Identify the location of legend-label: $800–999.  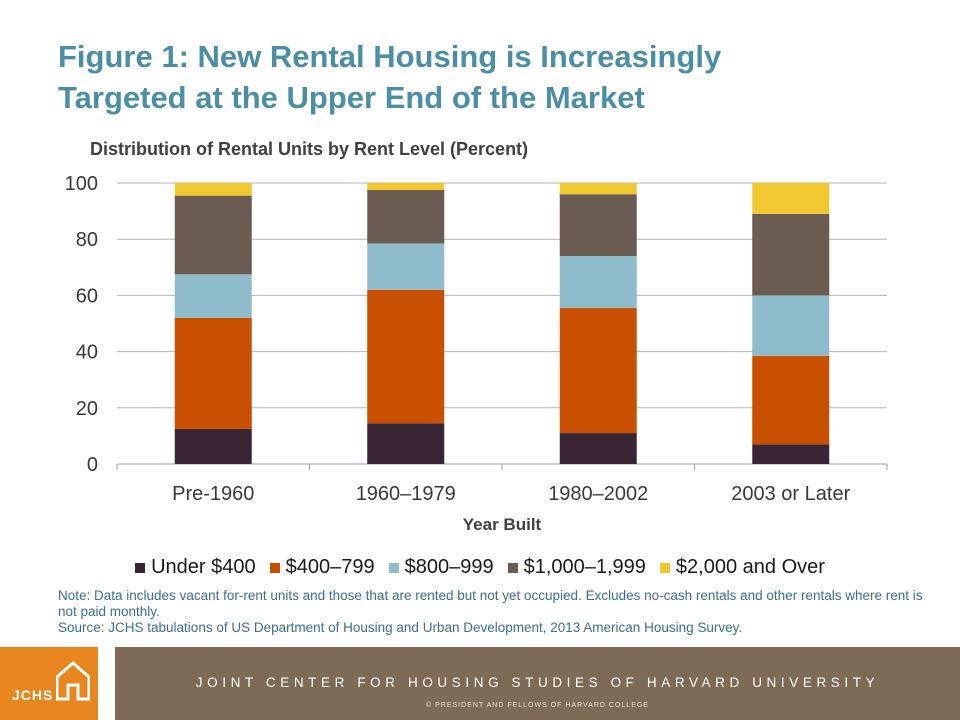
(449, 567).